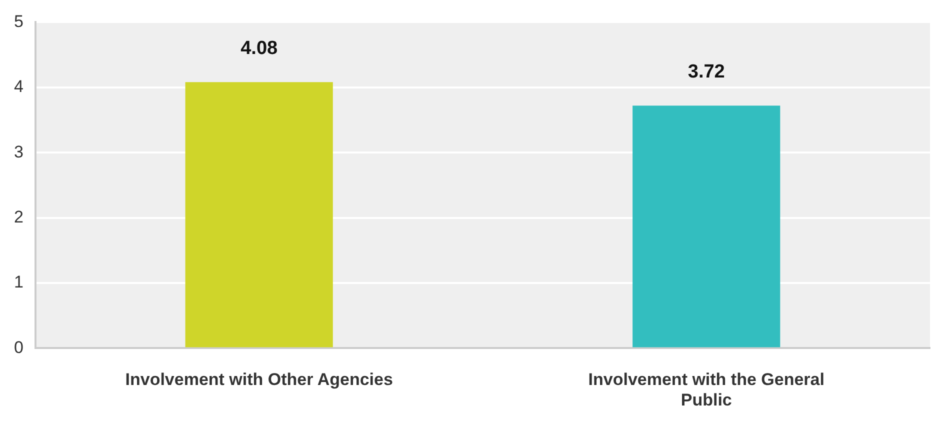 This screenshot has height=437, width=932. Describe the element at coordinates (19, 282) in the screenshot. I see `y-tick-label: 1` at that location.